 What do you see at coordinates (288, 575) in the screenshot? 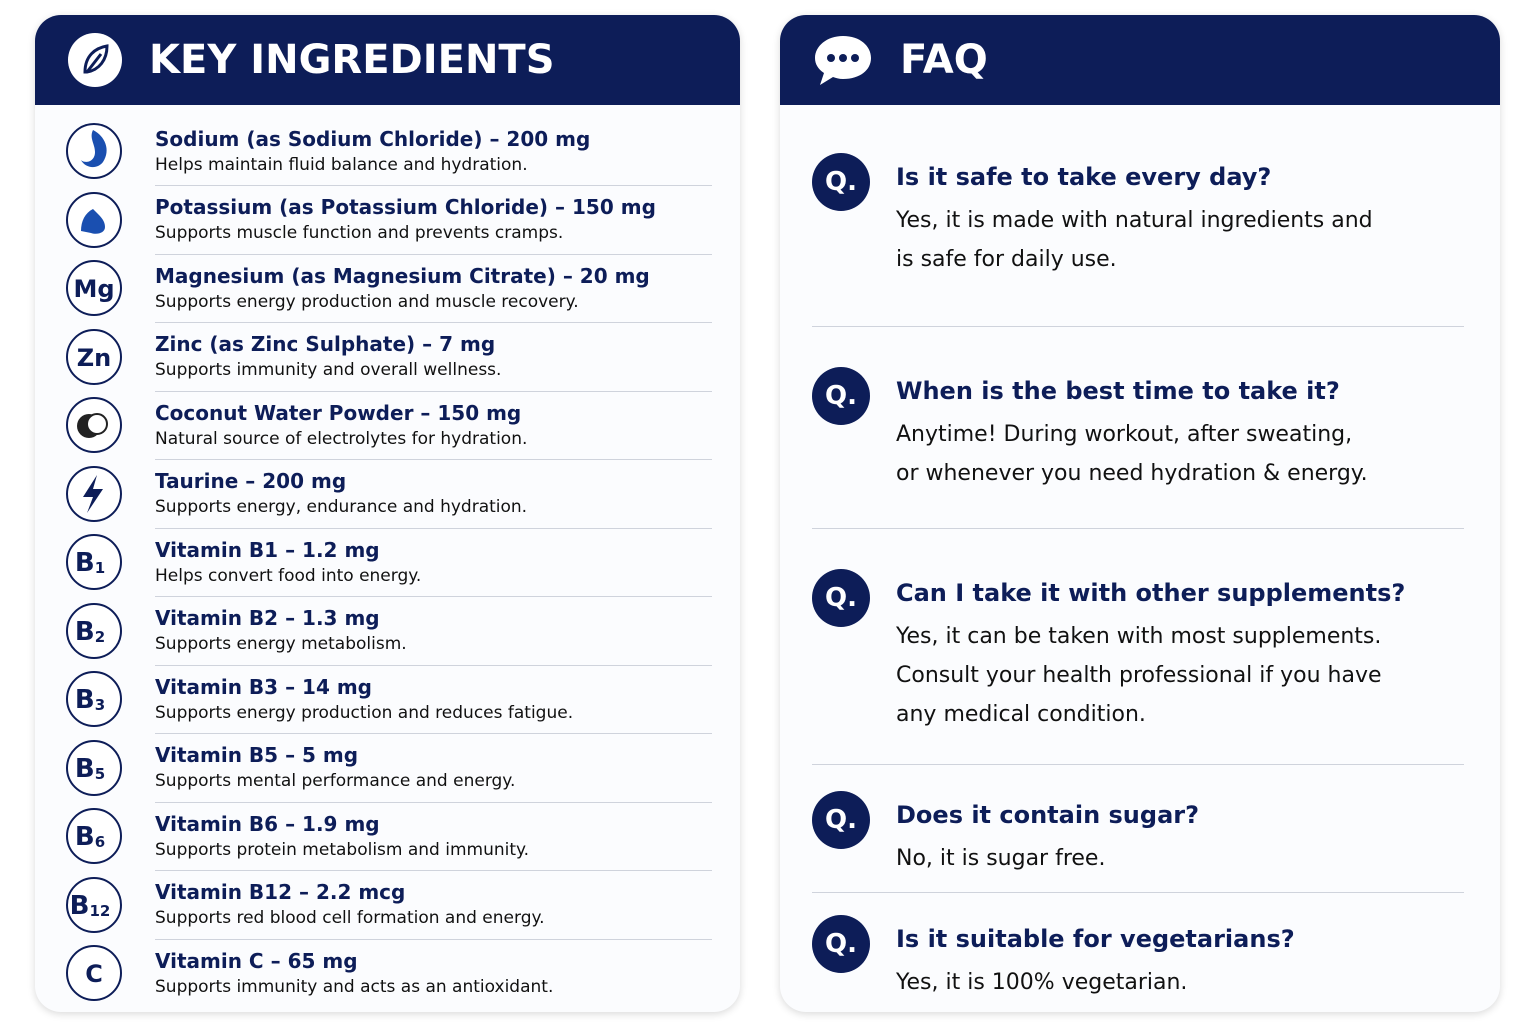
I see `ingredient-description: Helps convert food into energy.` at bounding box center [288, 575].